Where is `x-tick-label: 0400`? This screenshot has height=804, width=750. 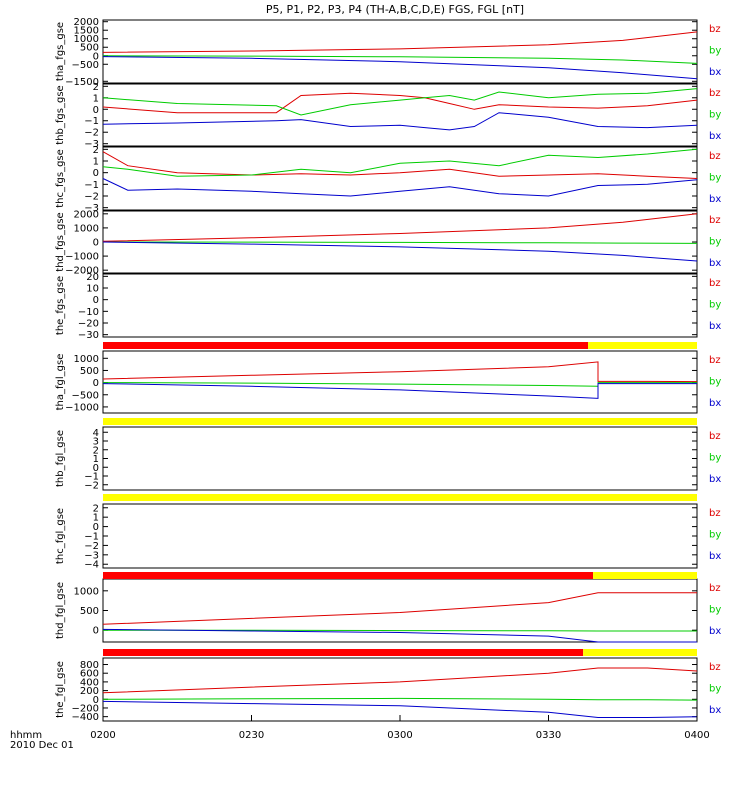 x-tick-label: 0400 is located at coordinates (696, 735).